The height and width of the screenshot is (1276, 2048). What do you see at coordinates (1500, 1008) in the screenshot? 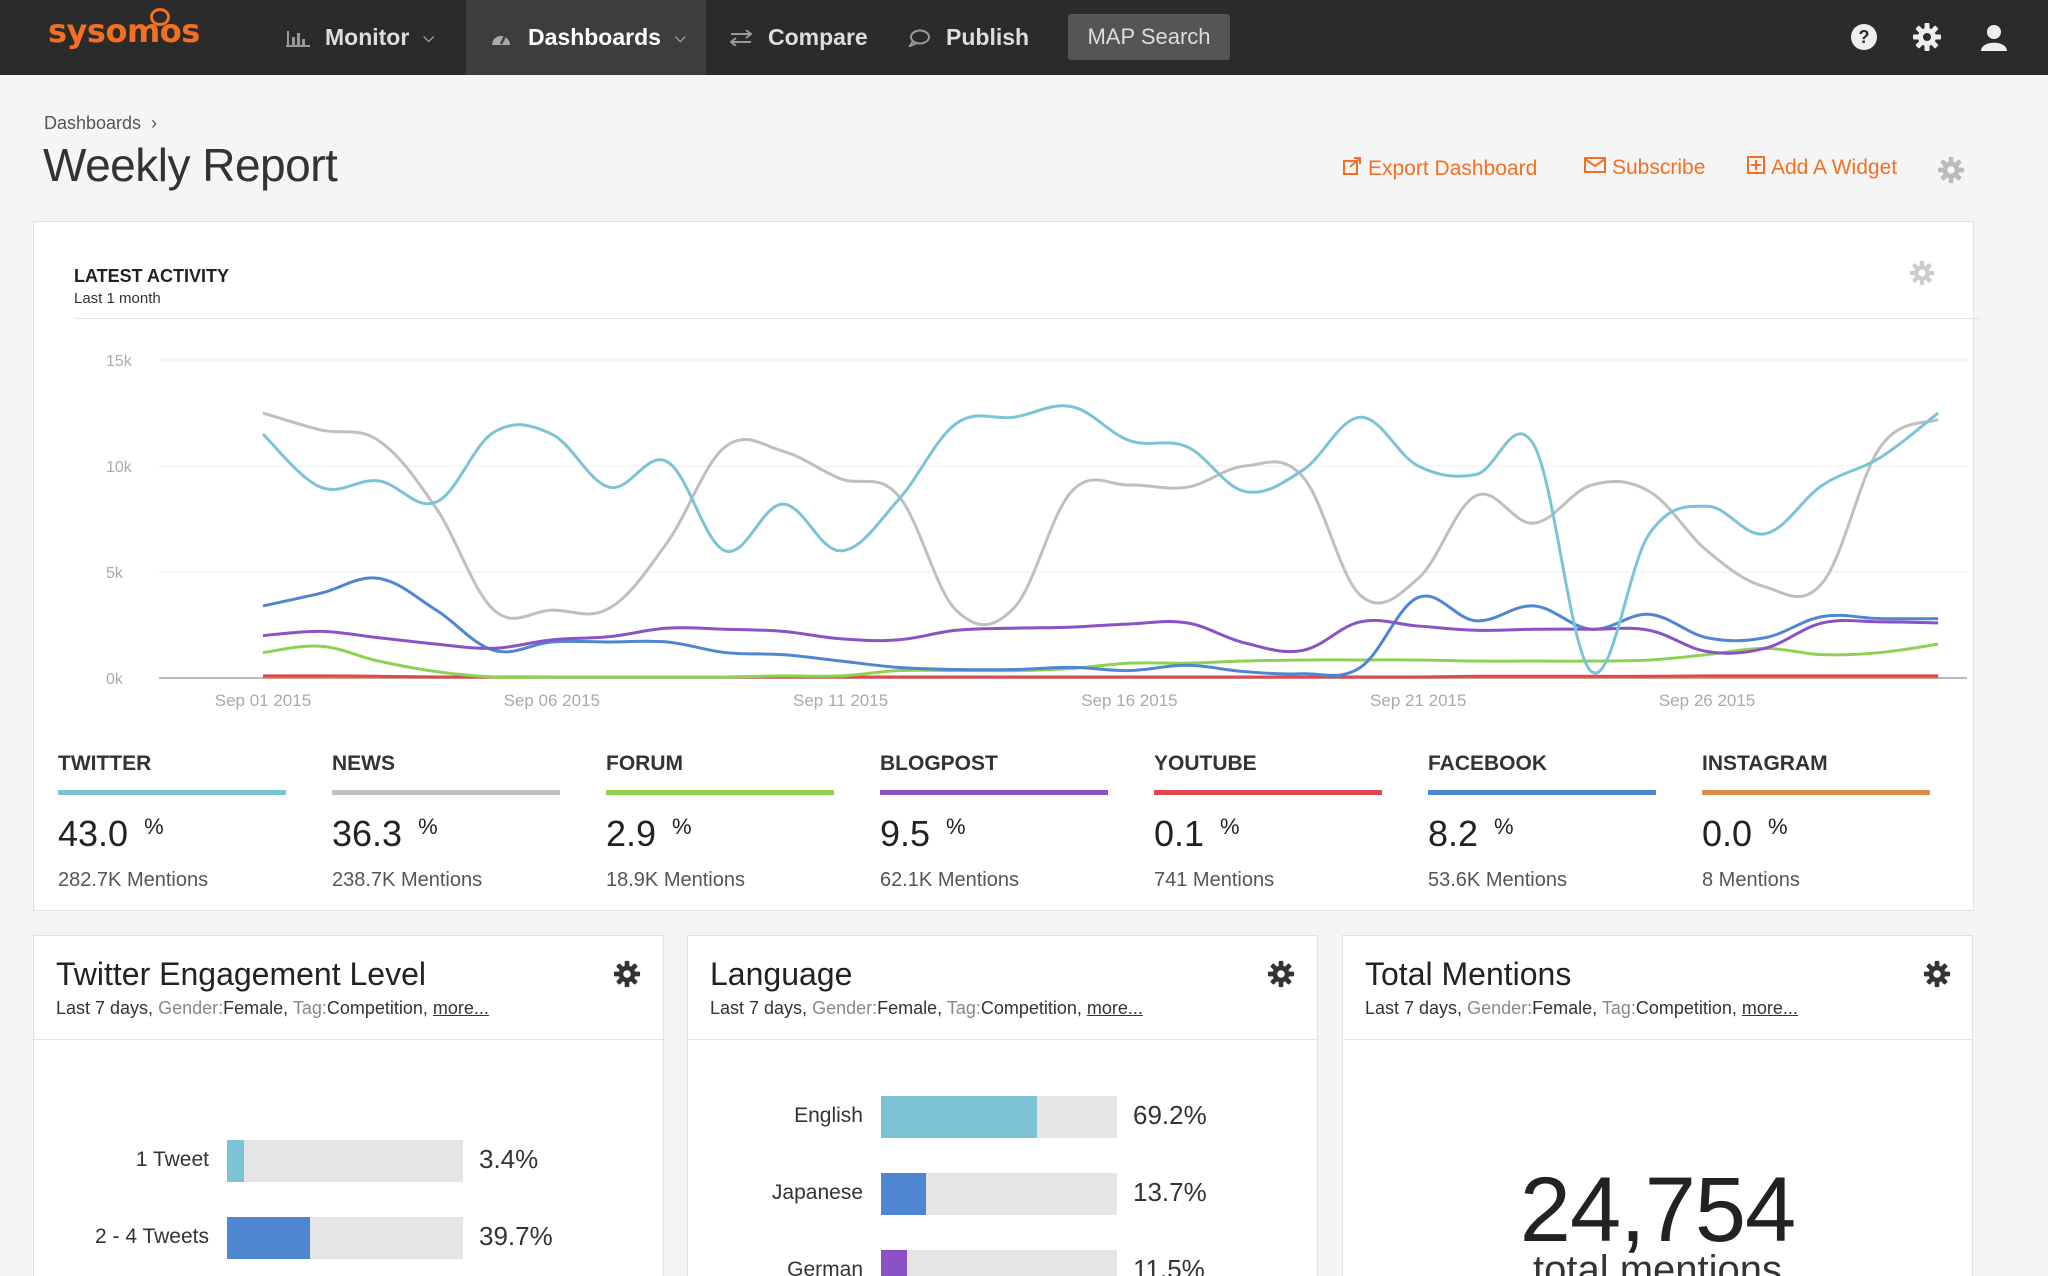
I see `filter-gender-key: Gender:` at bounding box center [1500, 1008].